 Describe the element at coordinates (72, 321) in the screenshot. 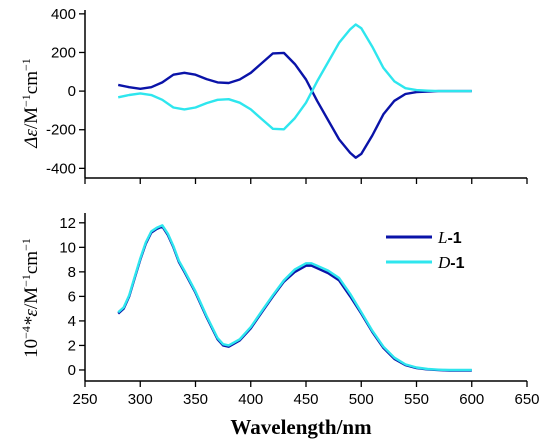

I see `abs-y-tick-label: 4` at that location.